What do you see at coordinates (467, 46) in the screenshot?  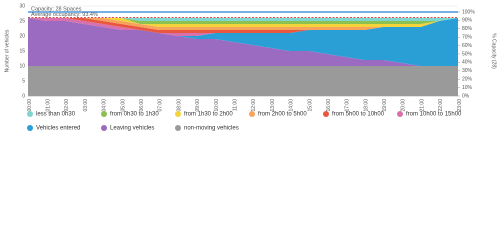 I see `y2-tick-label: 60%` at bounding box center [467, 46].